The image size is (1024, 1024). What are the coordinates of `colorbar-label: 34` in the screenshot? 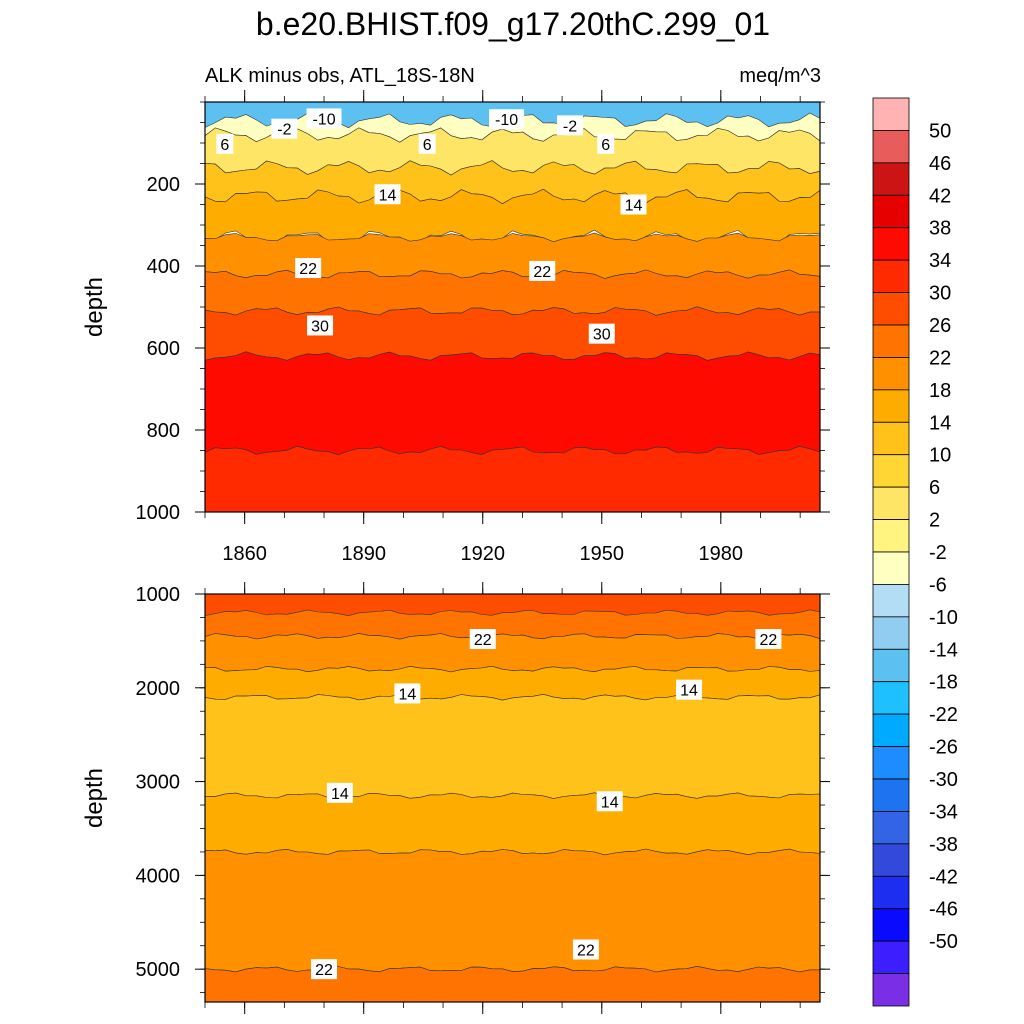 It's located at (940, 261).